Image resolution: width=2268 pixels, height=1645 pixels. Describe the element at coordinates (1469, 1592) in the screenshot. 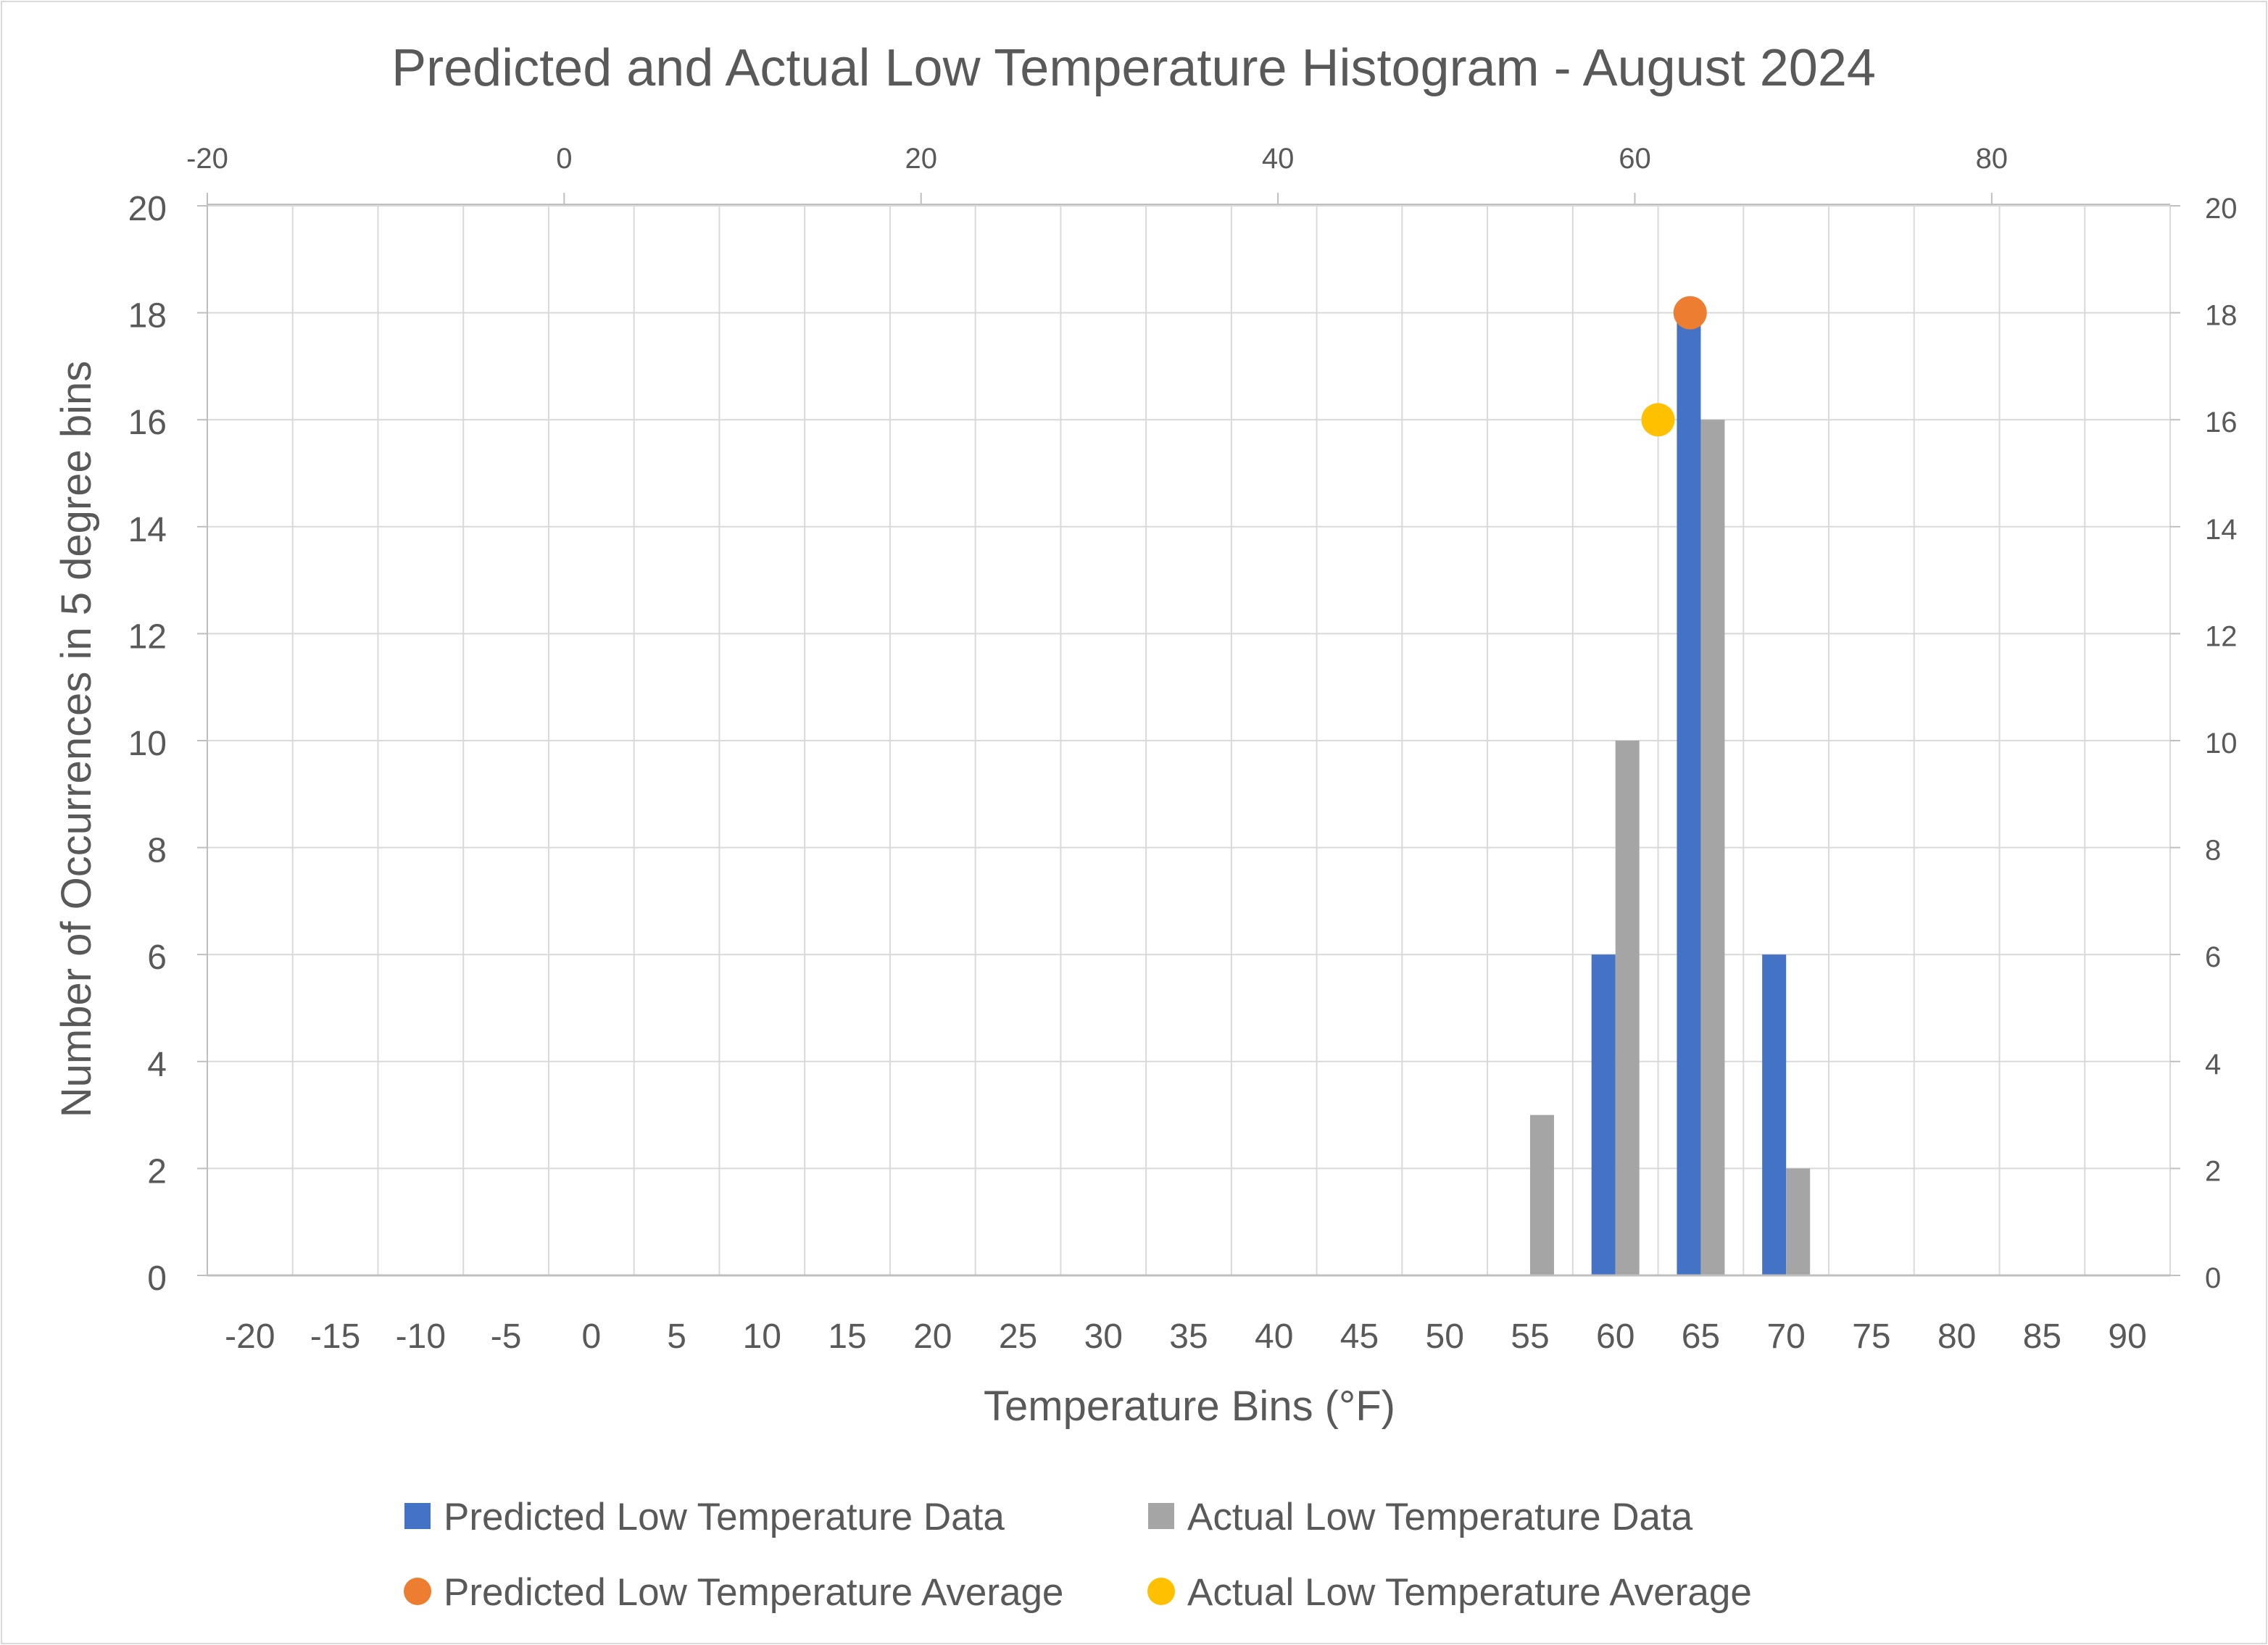

I see `legend-actual-average-label: Actual Low Temperature Average` at that location.